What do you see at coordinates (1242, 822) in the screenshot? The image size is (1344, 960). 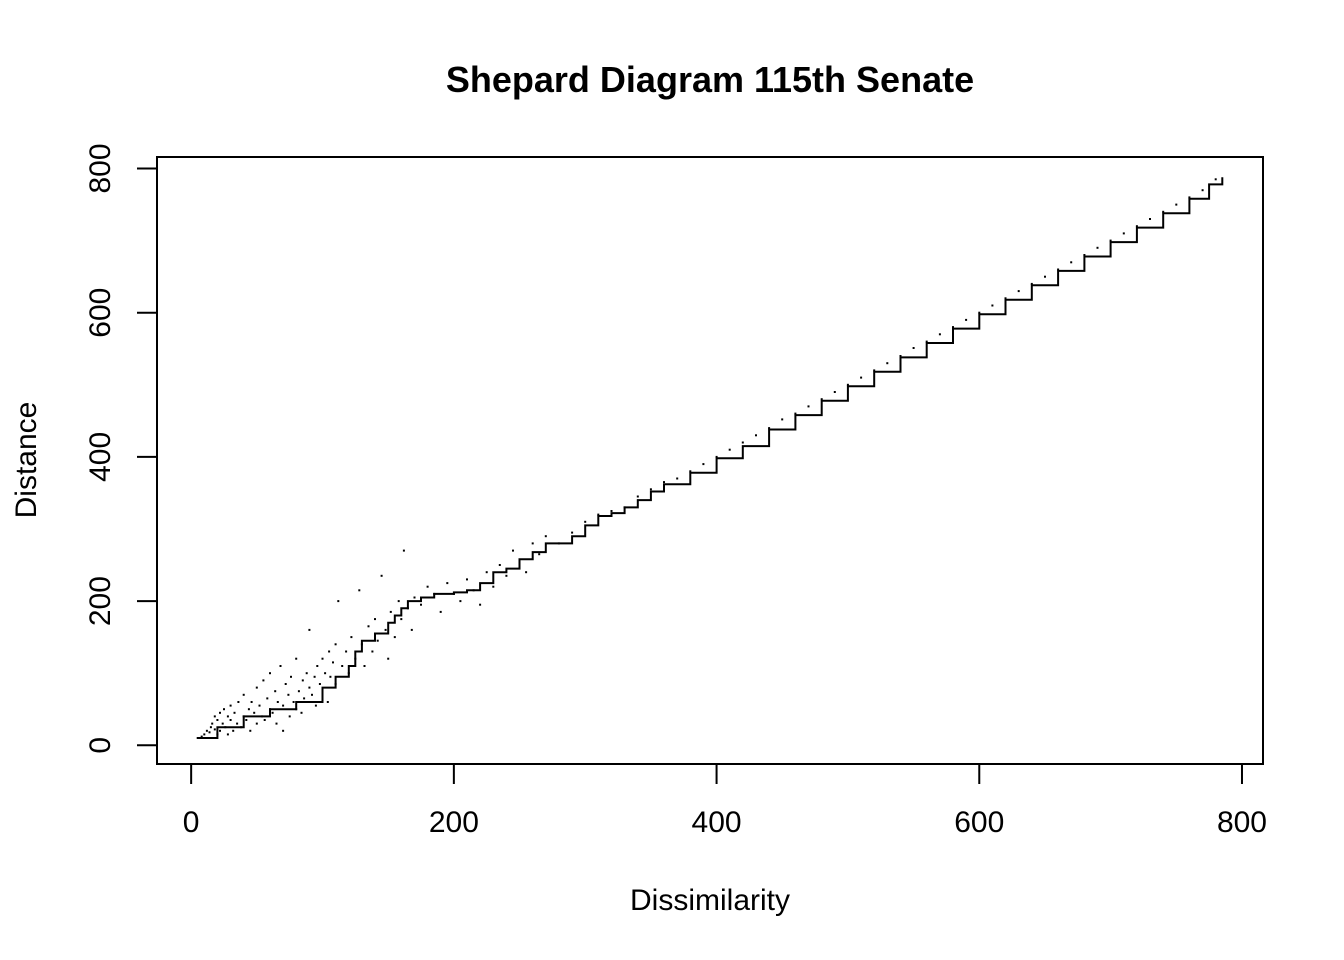 I see `x-tick-label: 800` at bounding box center [1242, 822].